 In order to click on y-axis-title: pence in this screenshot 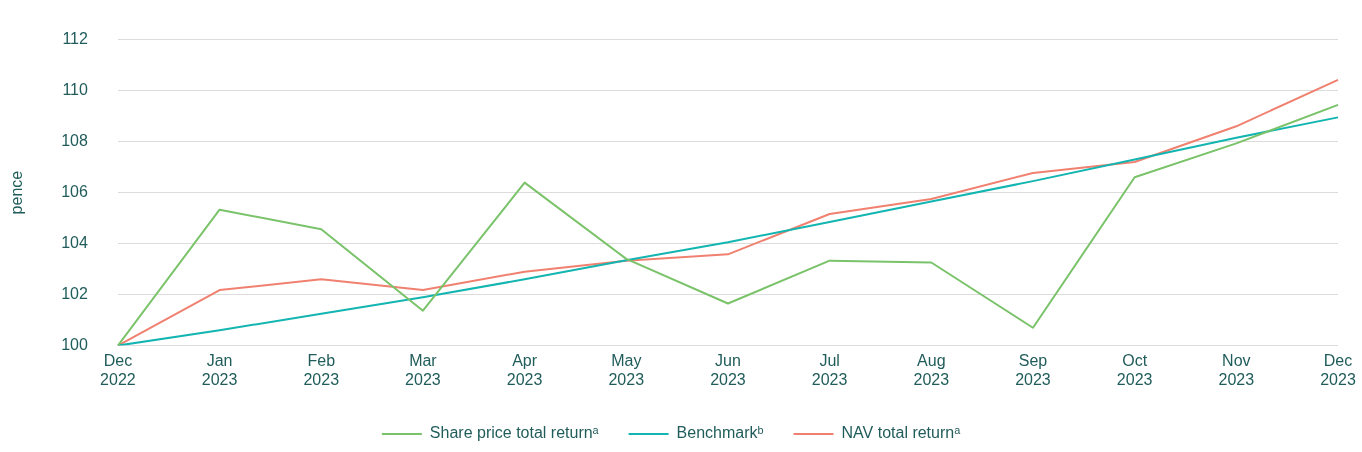, I will do `click(17, 192)`.